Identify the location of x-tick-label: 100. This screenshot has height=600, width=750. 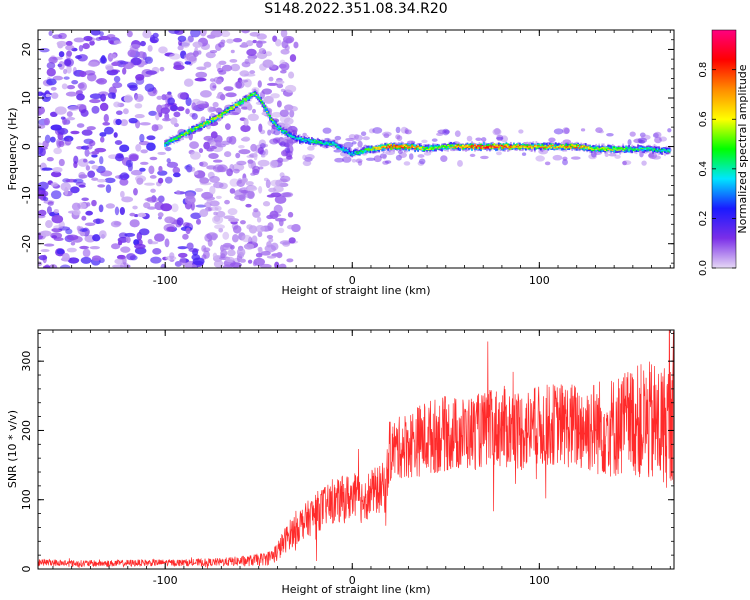
(539, 280).